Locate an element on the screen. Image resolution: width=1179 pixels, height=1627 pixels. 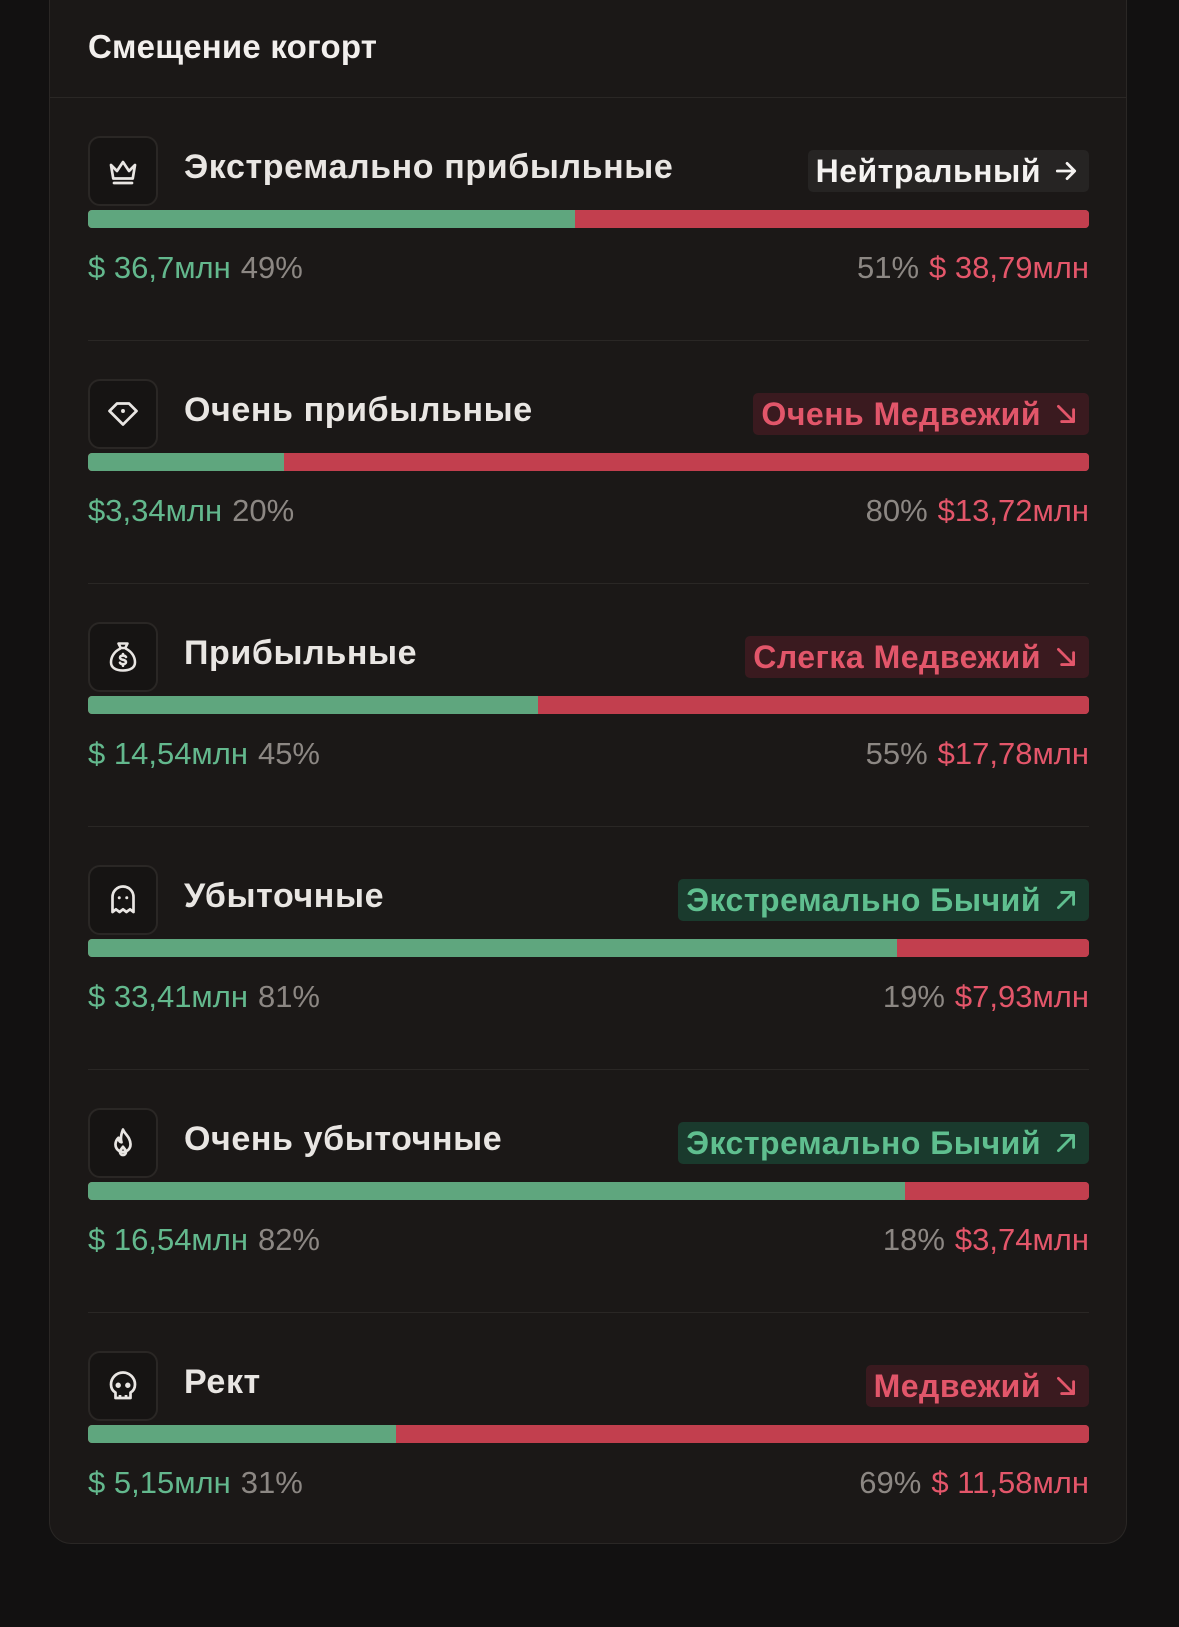
buy-amount: $ 14,54млн is located at coordinates (168, 753).